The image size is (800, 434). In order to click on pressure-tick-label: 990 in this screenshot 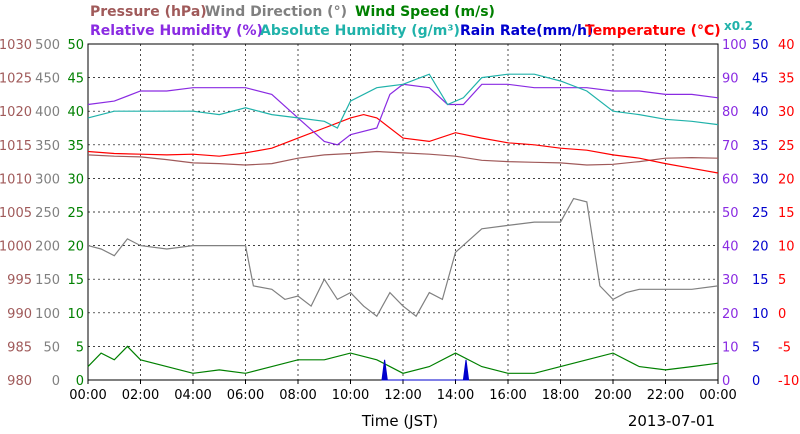, I will do `click(19, 314)`.